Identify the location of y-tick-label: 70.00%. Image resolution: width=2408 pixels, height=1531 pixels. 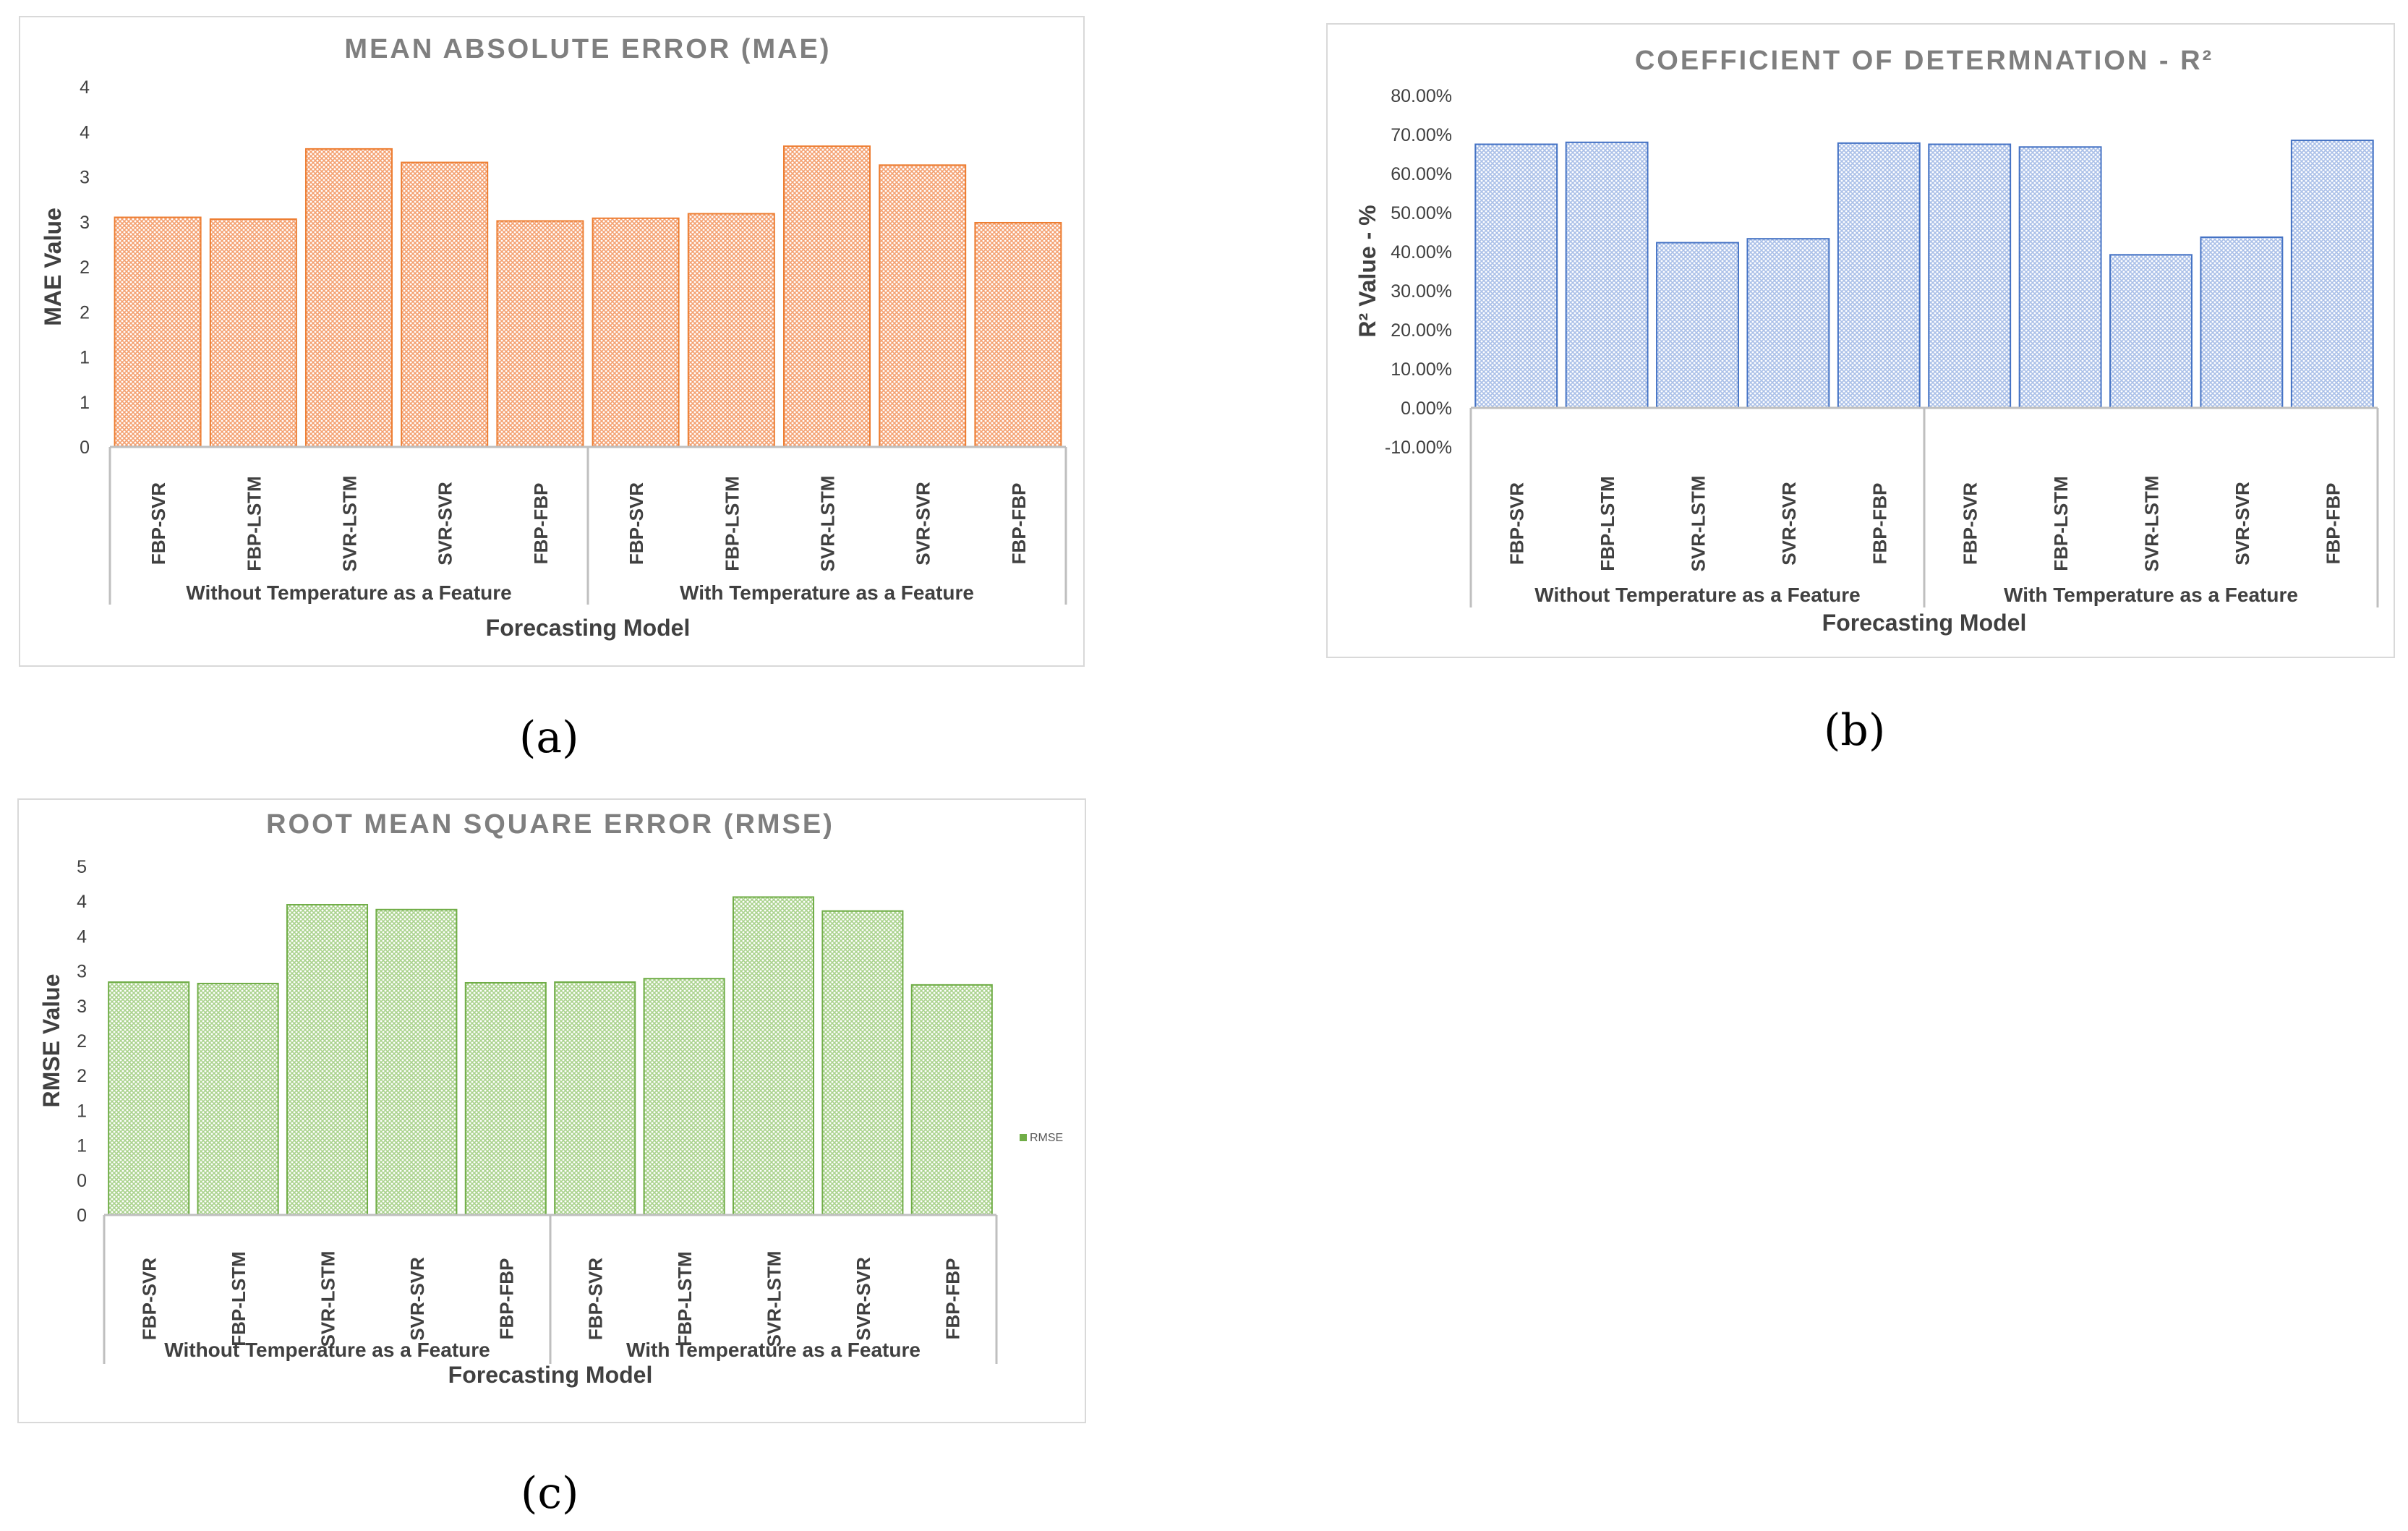
(1421, 135).